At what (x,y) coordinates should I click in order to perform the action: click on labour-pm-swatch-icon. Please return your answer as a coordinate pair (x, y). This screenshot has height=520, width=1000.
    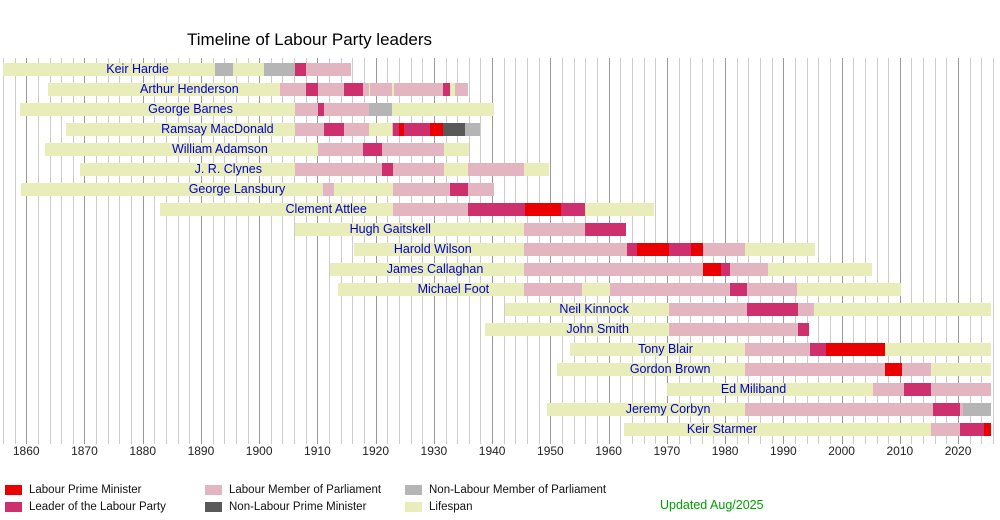
    Looking at the image, I should click on (13, 489).